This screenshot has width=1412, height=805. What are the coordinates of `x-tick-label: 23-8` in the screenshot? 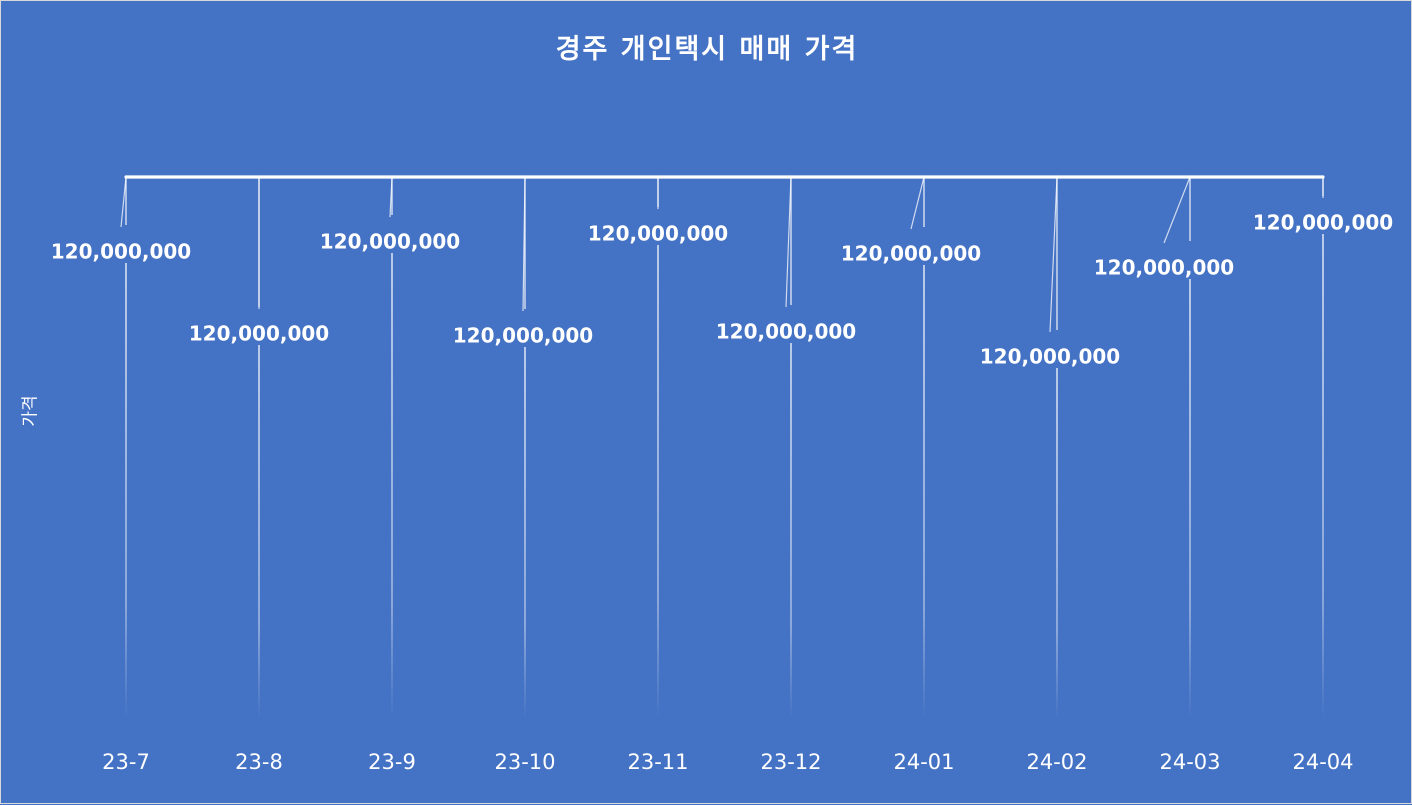 It's located at (259, 762).